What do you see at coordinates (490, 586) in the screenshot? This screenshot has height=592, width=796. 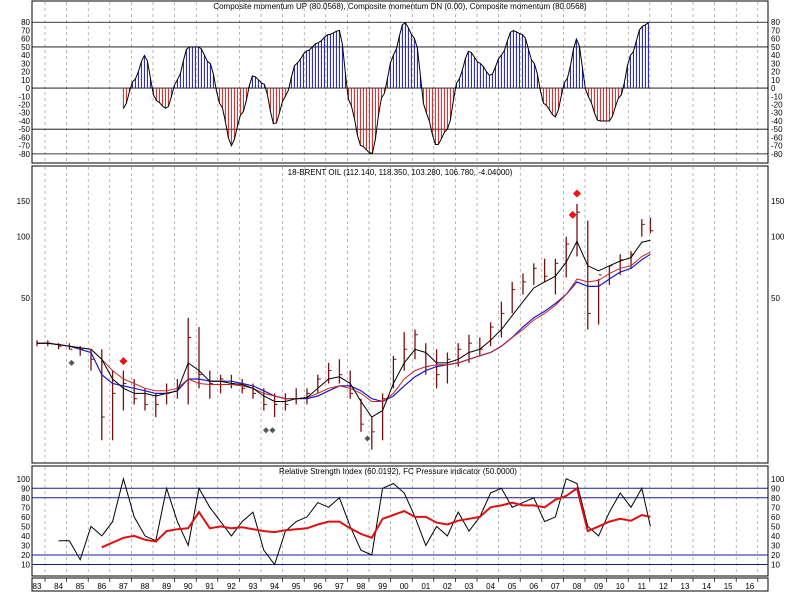 I see `x-tick-label: 04` at bounding box center [490, 586].